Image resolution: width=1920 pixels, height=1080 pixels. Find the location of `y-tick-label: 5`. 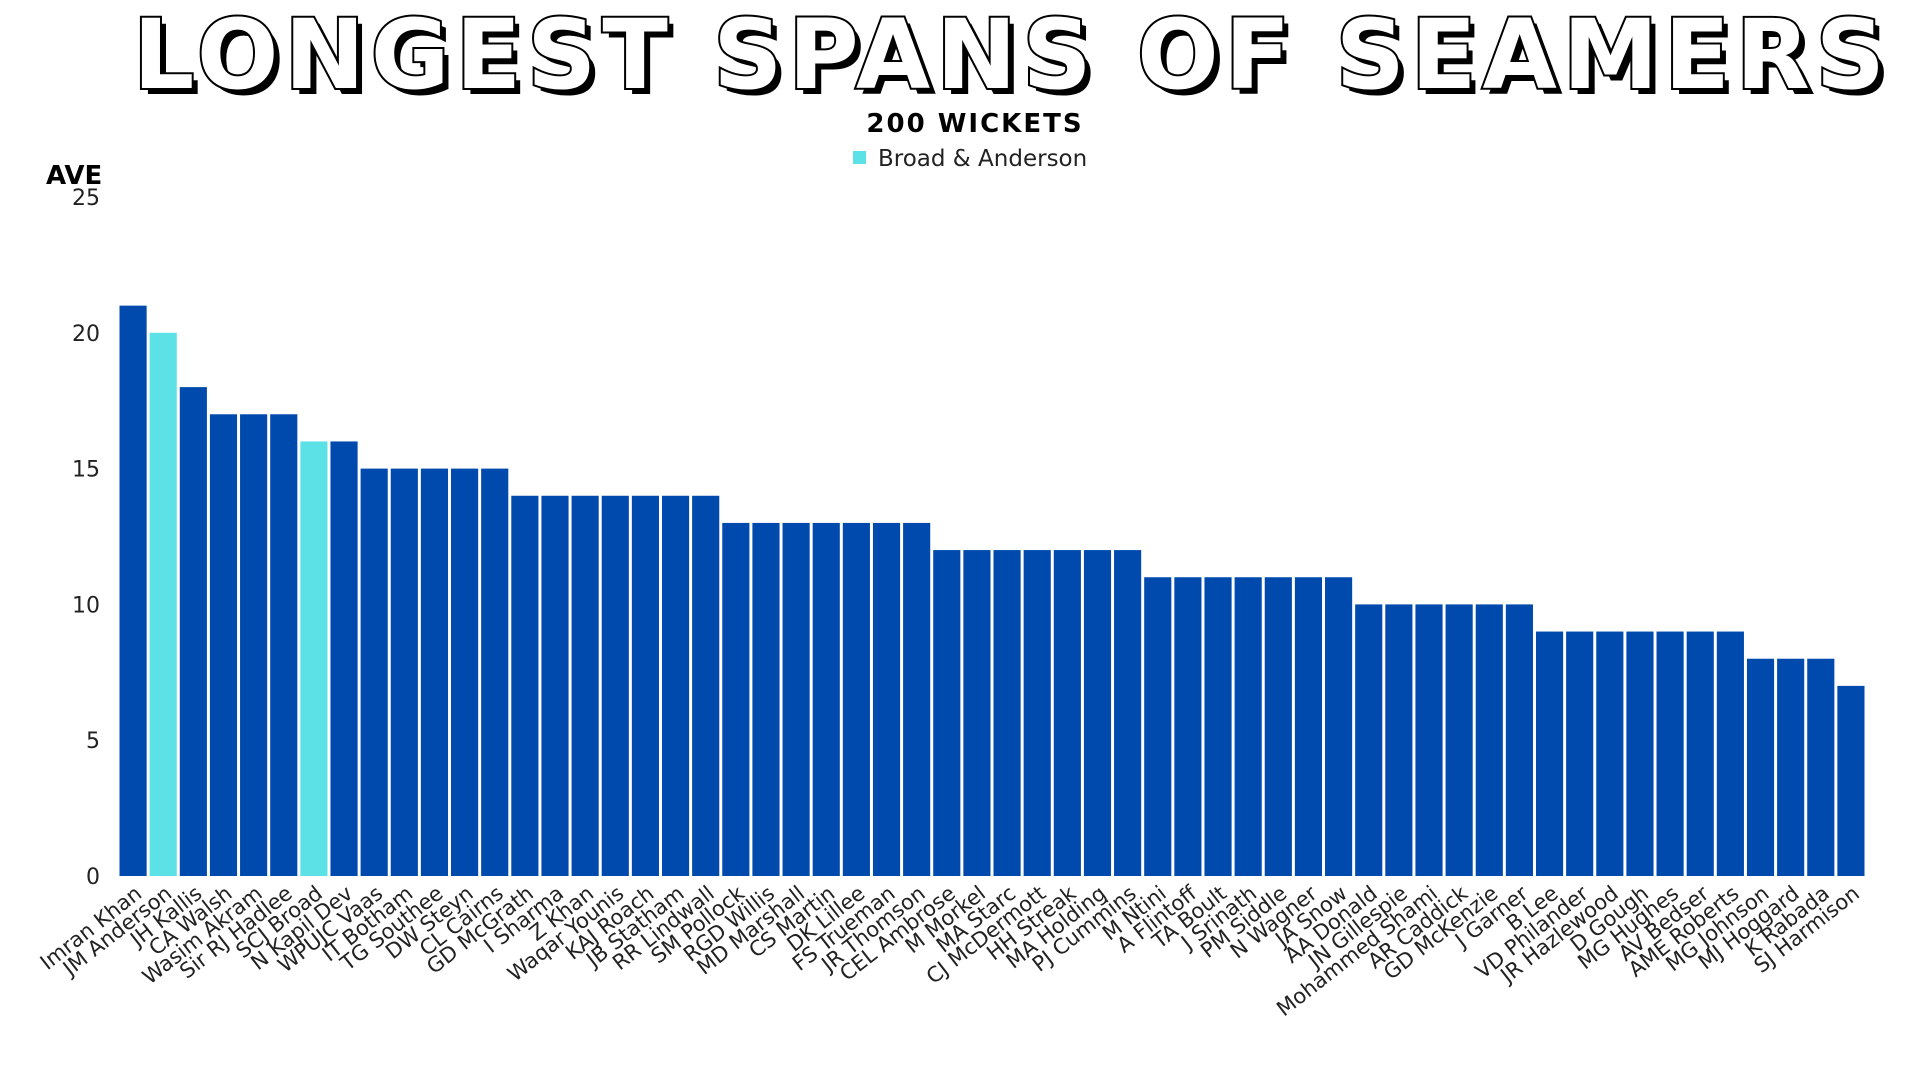

y-tick-label: 5 is located at coordinates (93, 741).